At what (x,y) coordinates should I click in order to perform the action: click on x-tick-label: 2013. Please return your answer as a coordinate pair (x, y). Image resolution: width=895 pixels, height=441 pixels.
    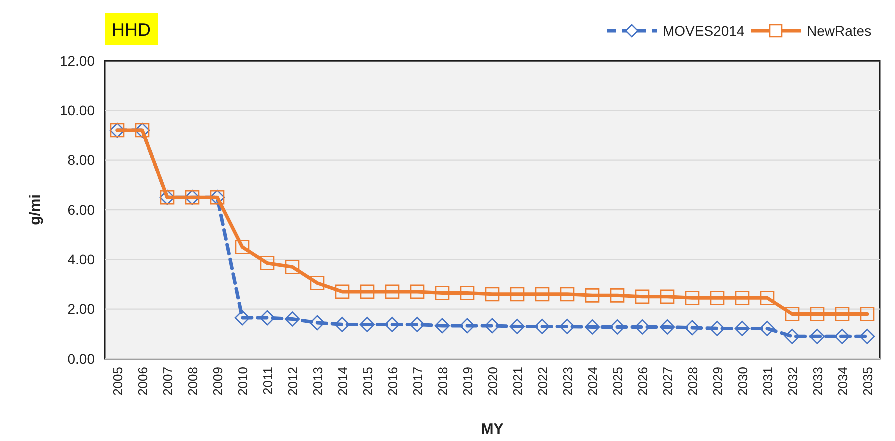
    Looking at the image, I should click on (318, 381).